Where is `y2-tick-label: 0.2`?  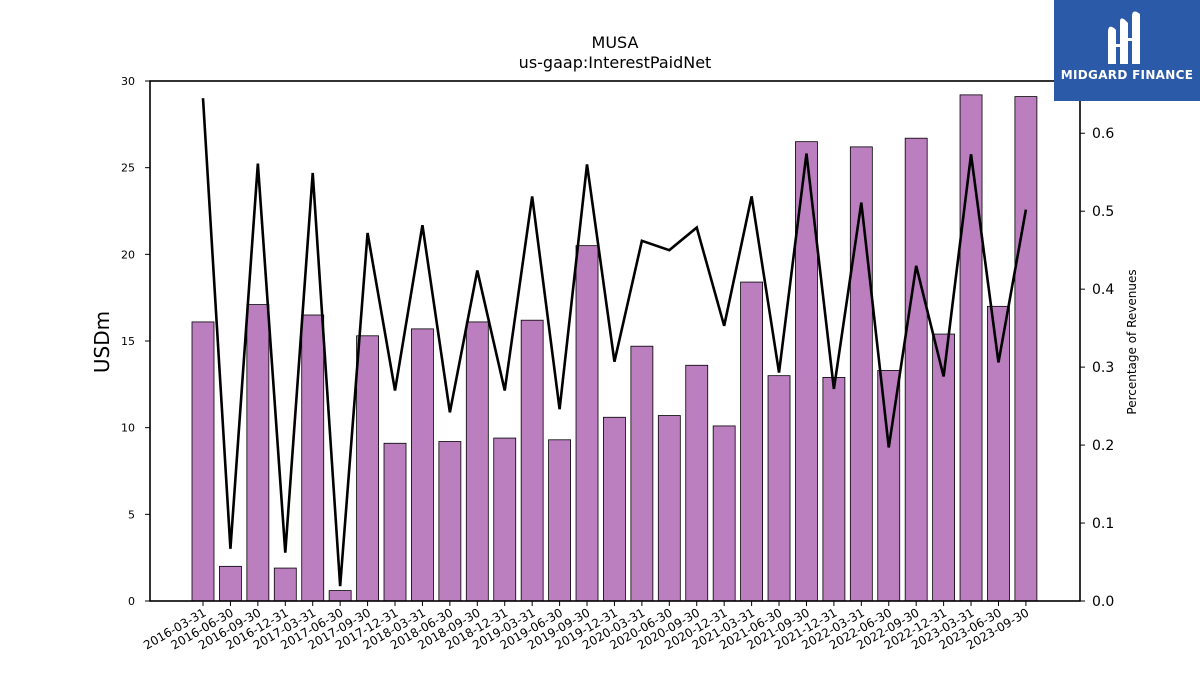
y2-tick-label: 0.2 is located at coordinates (1103, 446).